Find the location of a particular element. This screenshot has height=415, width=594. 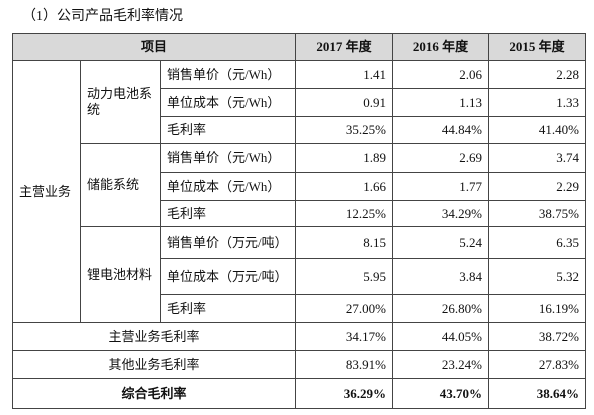

value-cell: 1.33 is located at coordinates (537, 102).